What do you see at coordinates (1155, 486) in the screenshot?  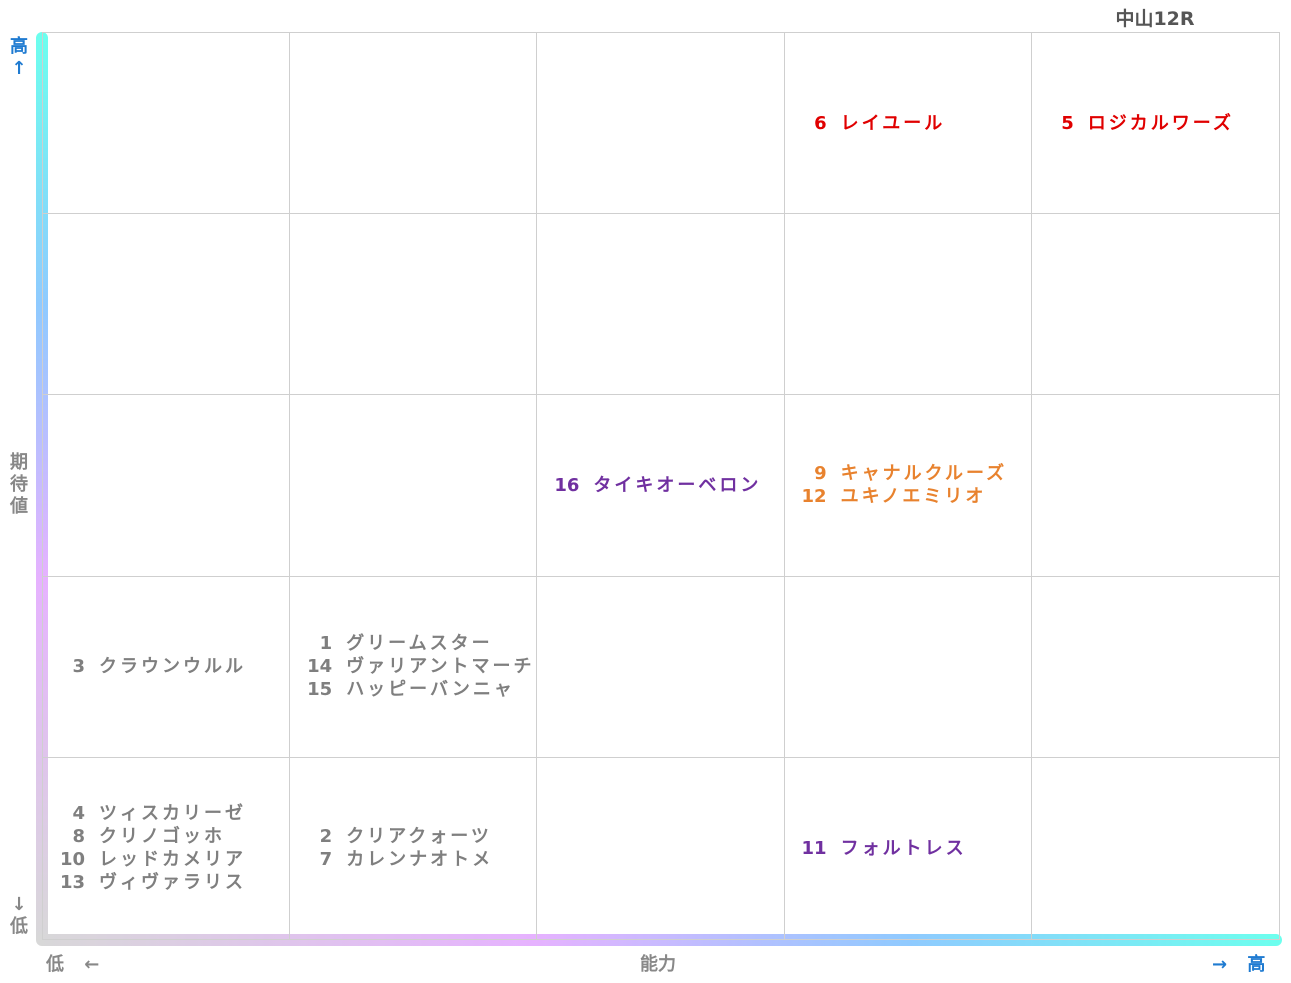 I see `matrix-cell-r3-c5` at bounding box center [1155, 486].